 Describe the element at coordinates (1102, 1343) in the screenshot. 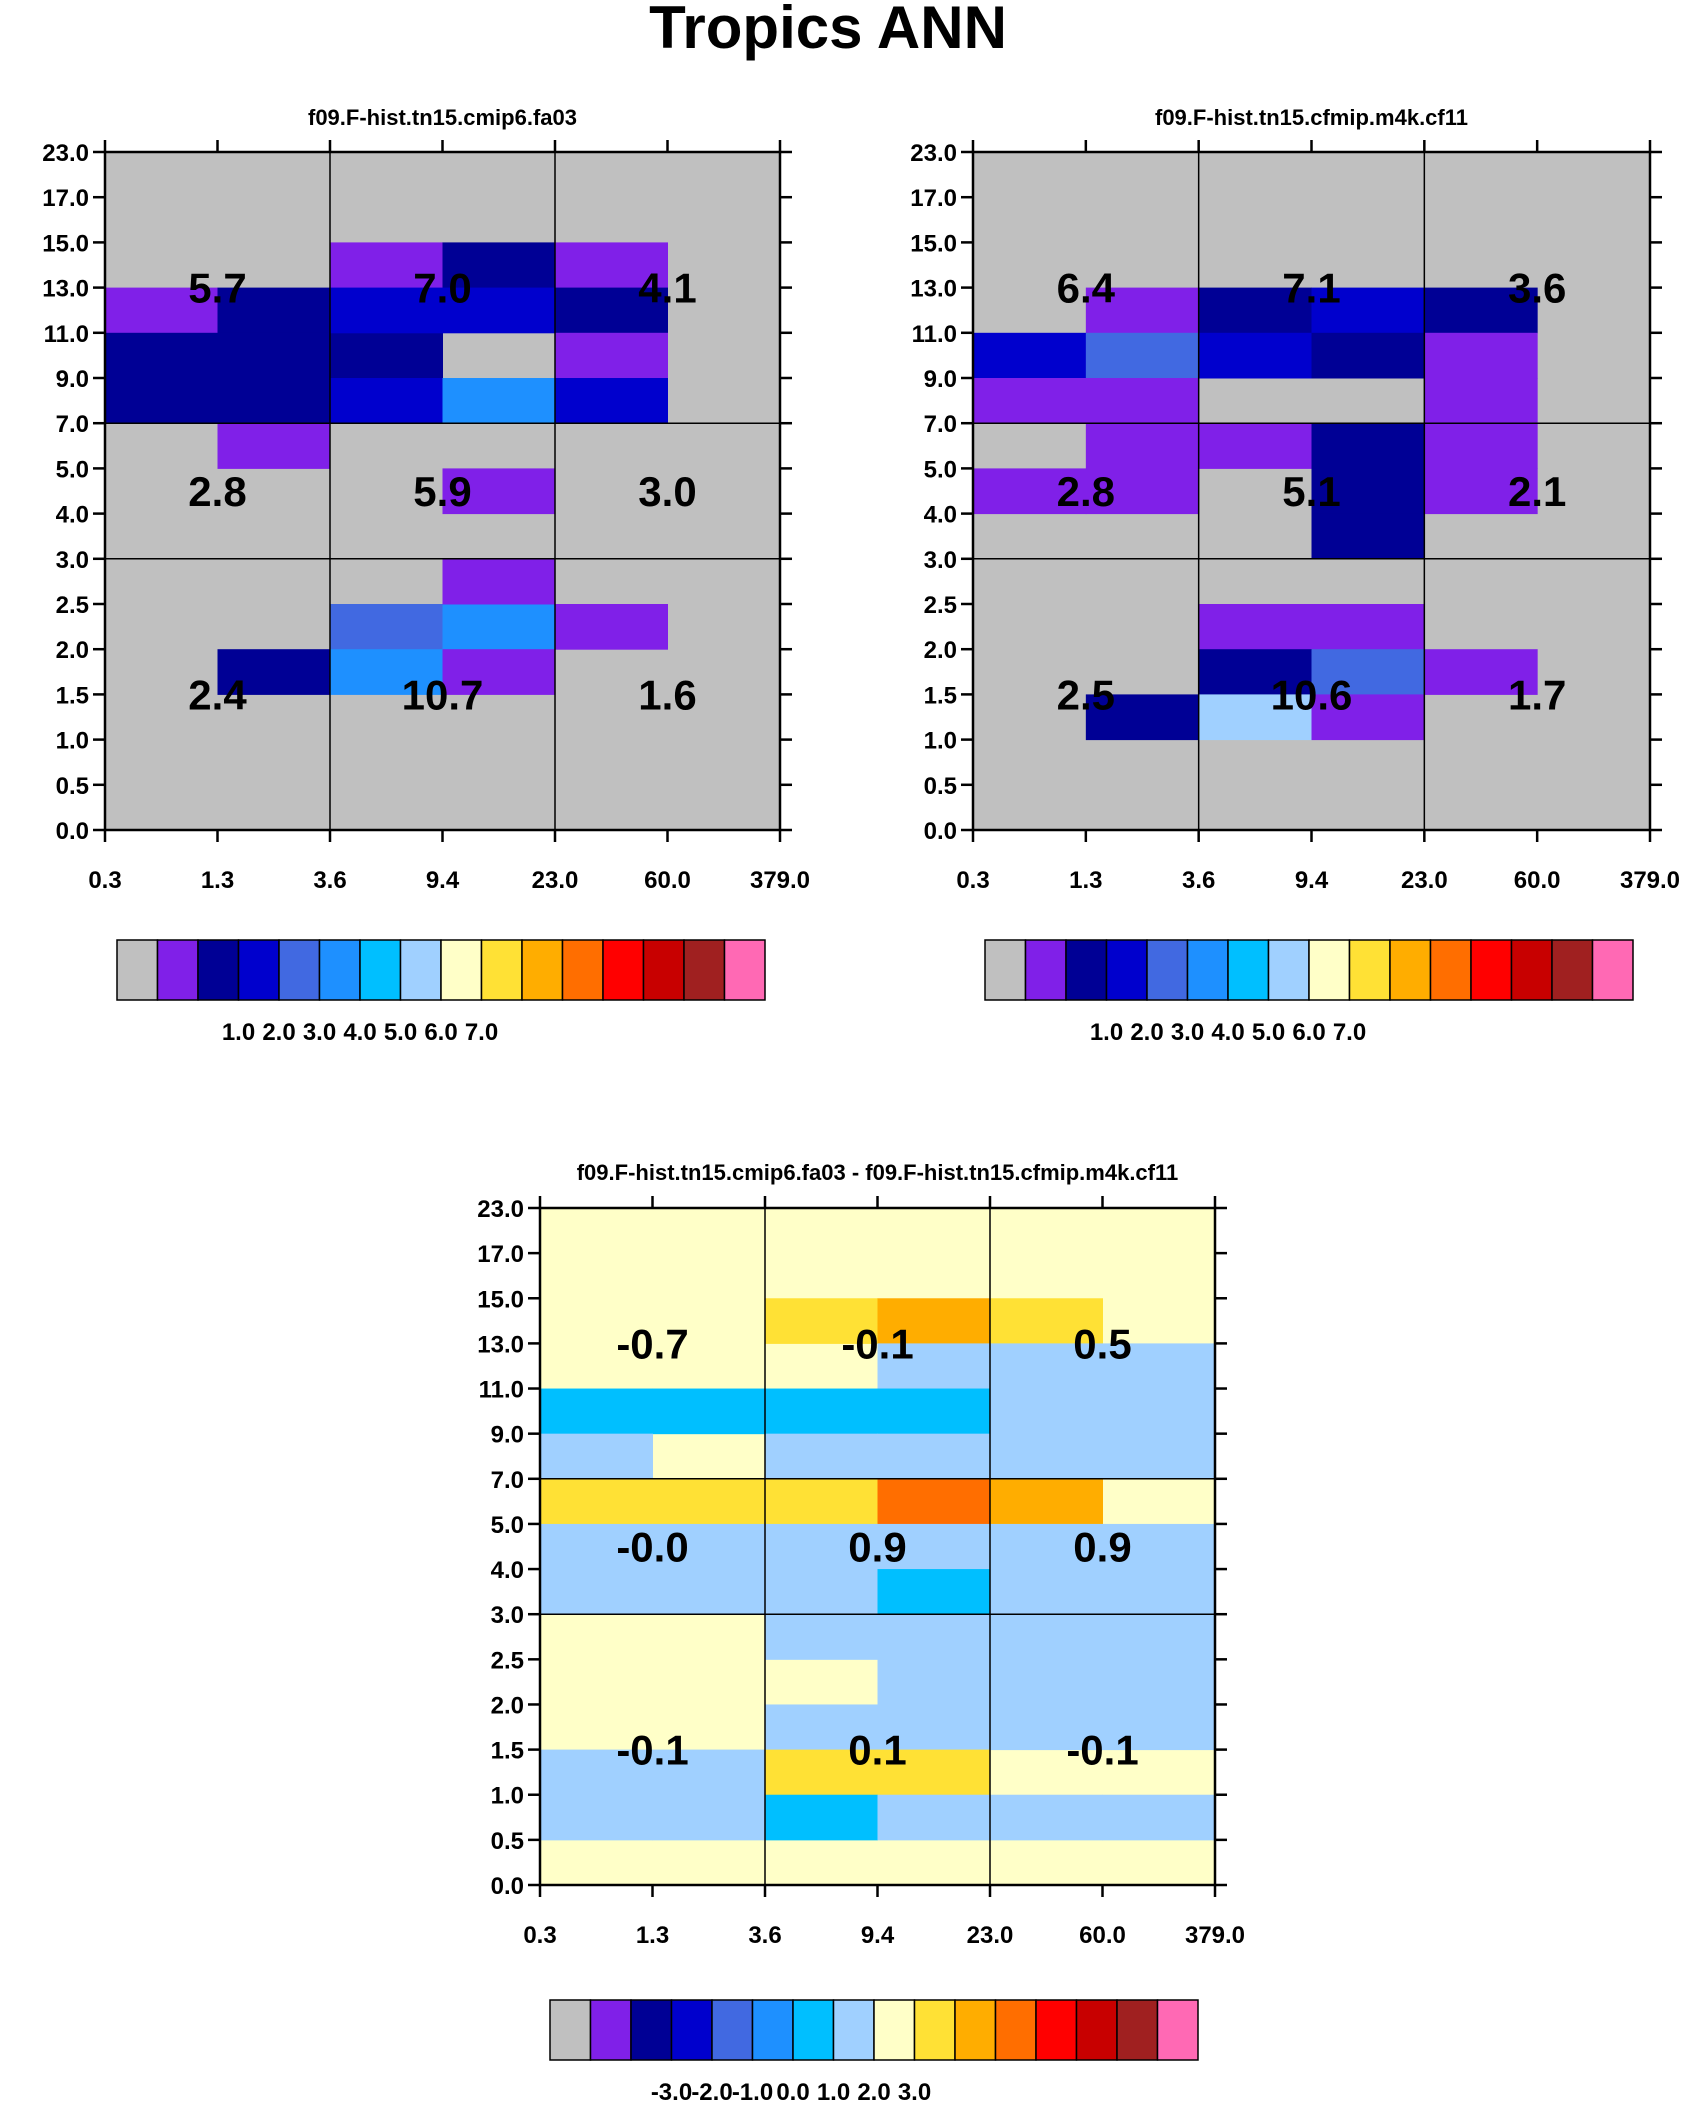

I see `region-value-label: 0.5` at that location.